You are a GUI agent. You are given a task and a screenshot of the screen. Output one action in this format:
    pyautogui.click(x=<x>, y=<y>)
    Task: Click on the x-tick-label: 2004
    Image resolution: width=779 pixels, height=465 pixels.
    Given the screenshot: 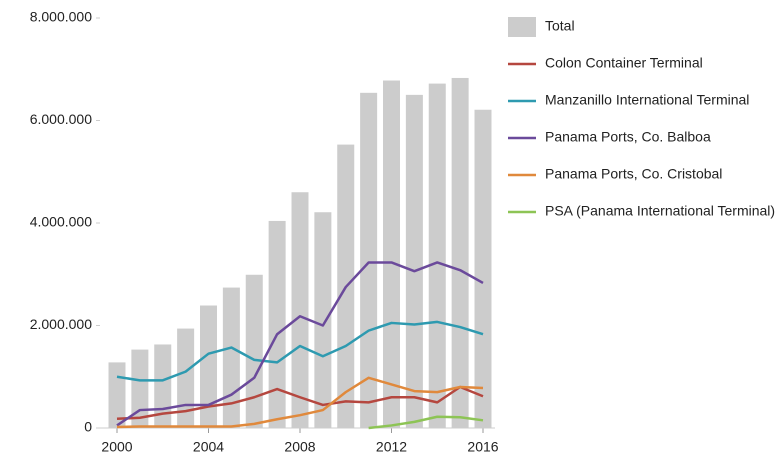 What is the action you would take?
    pyautogui.click(x=208, y=447)
    